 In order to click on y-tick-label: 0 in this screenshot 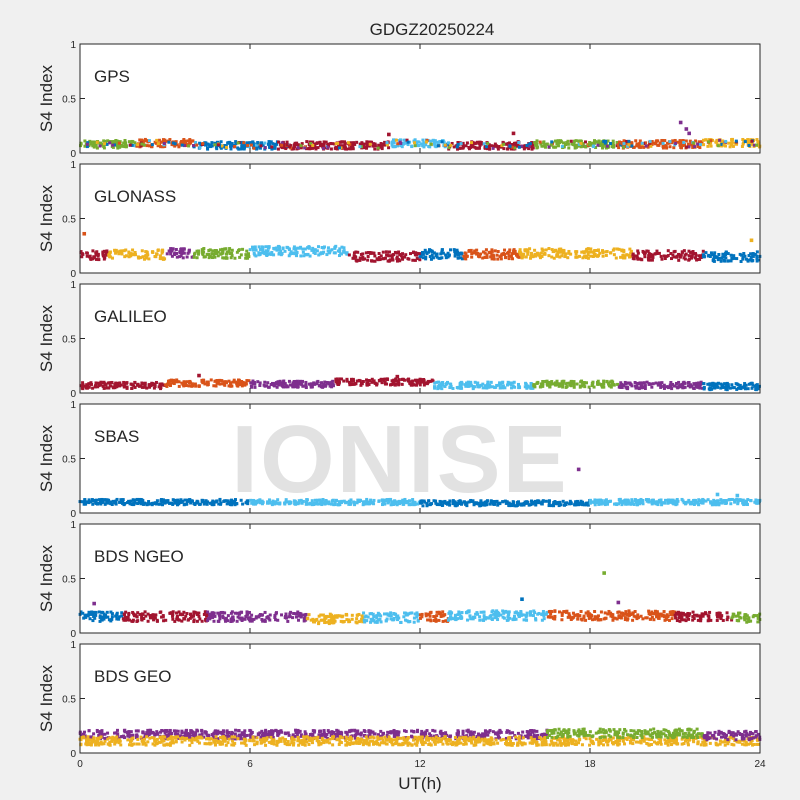, I will do `click(73, 274)`.